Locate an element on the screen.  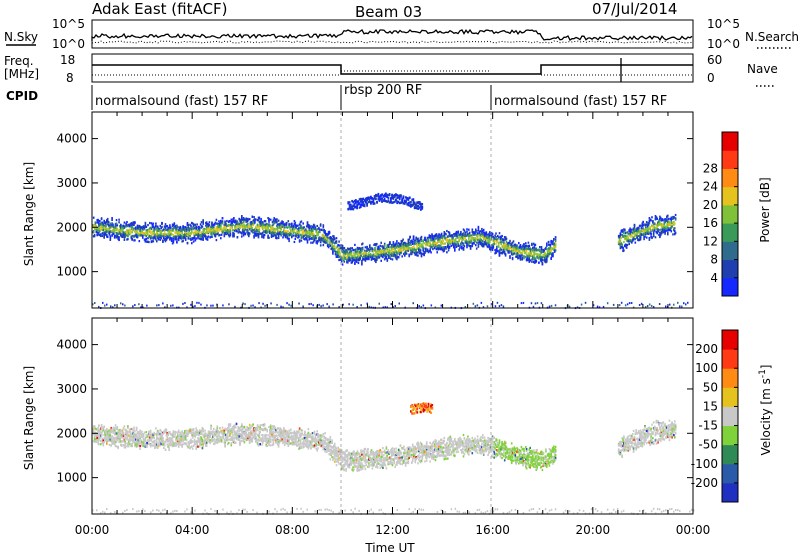
power-ylabel: Slant Range [km] is located at coordinates (29, 214).